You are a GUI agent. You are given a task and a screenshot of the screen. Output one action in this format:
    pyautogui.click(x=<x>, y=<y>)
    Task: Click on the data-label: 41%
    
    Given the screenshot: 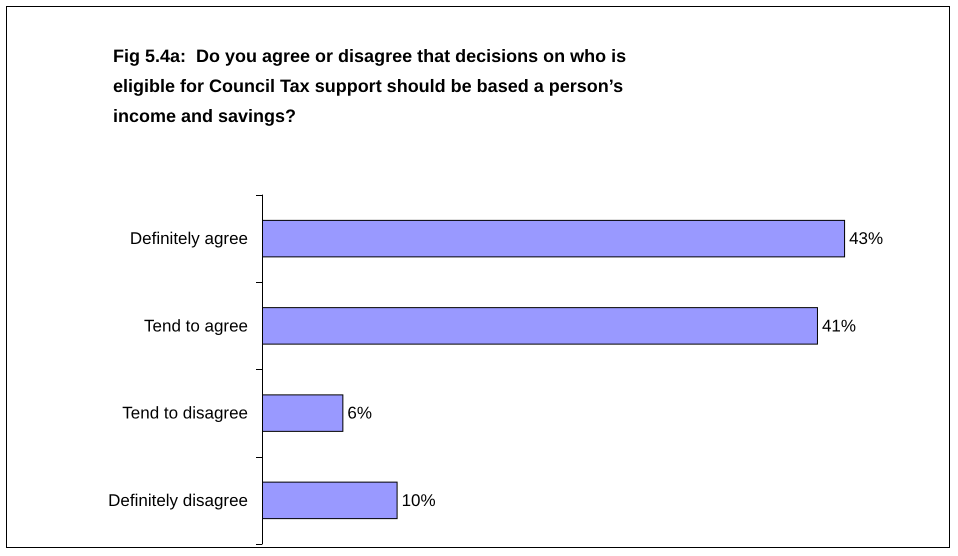 What is the action you would take?
    pyautogui.click(x=839, y=326)
    